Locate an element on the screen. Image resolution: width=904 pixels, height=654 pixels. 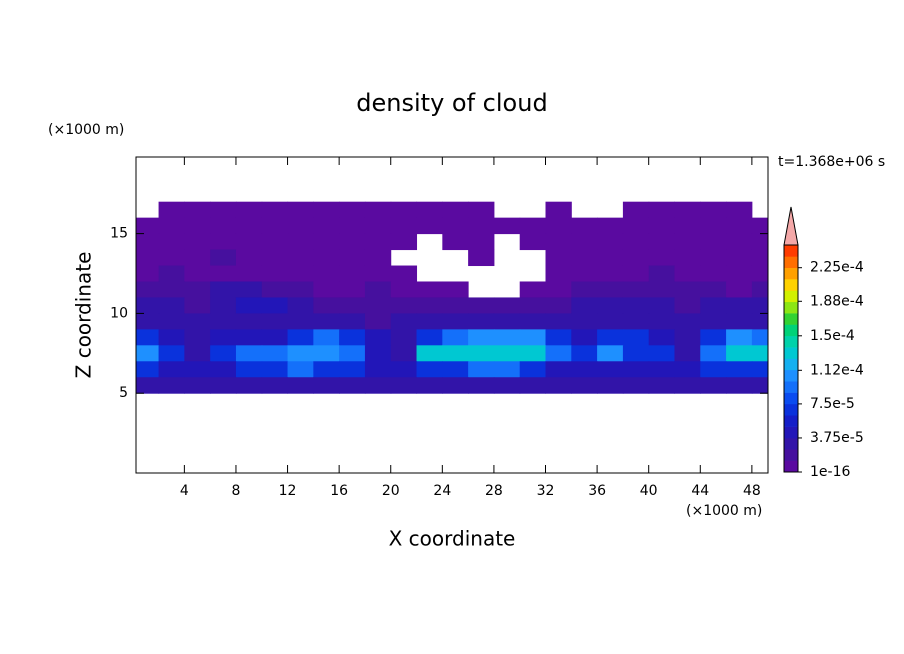
y-tick-label: 15 is located at coordinates (119, 234).